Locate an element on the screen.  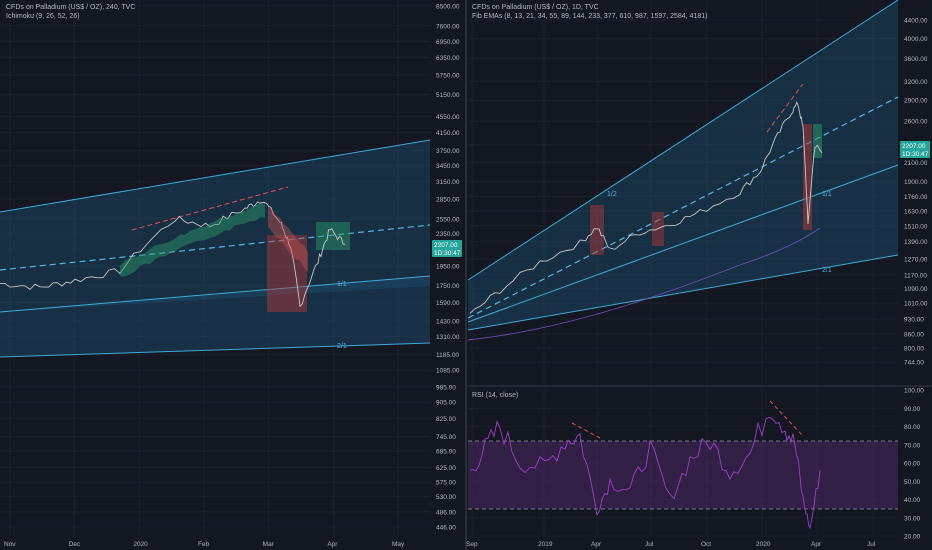
left-y-tick-label: 7600.00 is located at coordinates (448, 26).